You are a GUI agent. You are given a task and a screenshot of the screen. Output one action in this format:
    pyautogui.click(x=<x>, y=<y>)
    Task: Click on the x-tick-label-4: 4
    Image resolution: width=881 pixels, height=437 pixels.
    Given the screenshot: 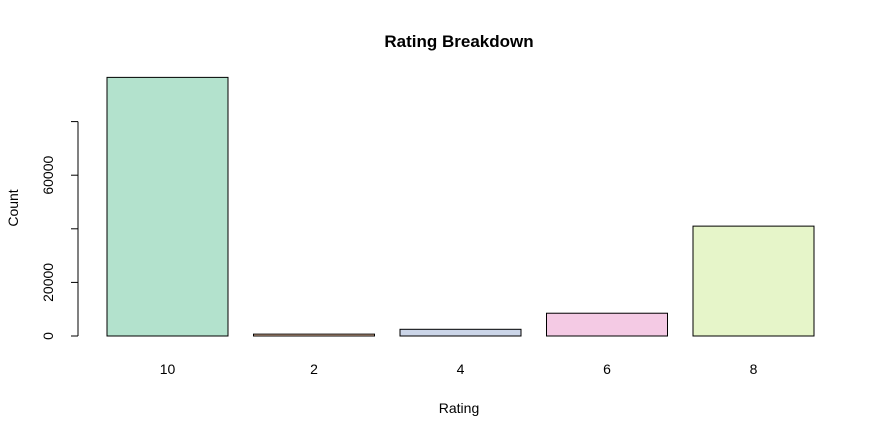 What is the action you would take?
    pyautogui.click(x=461, y=369)
    